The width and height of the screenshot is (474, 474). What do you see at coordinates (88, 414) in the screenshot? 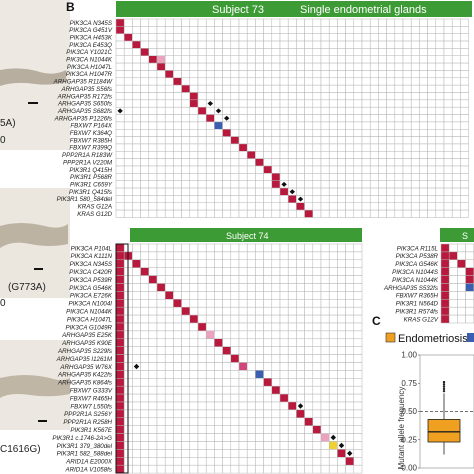
I see `gene-label: PPP2R1A S256Y` at bounding box center [88, 414].